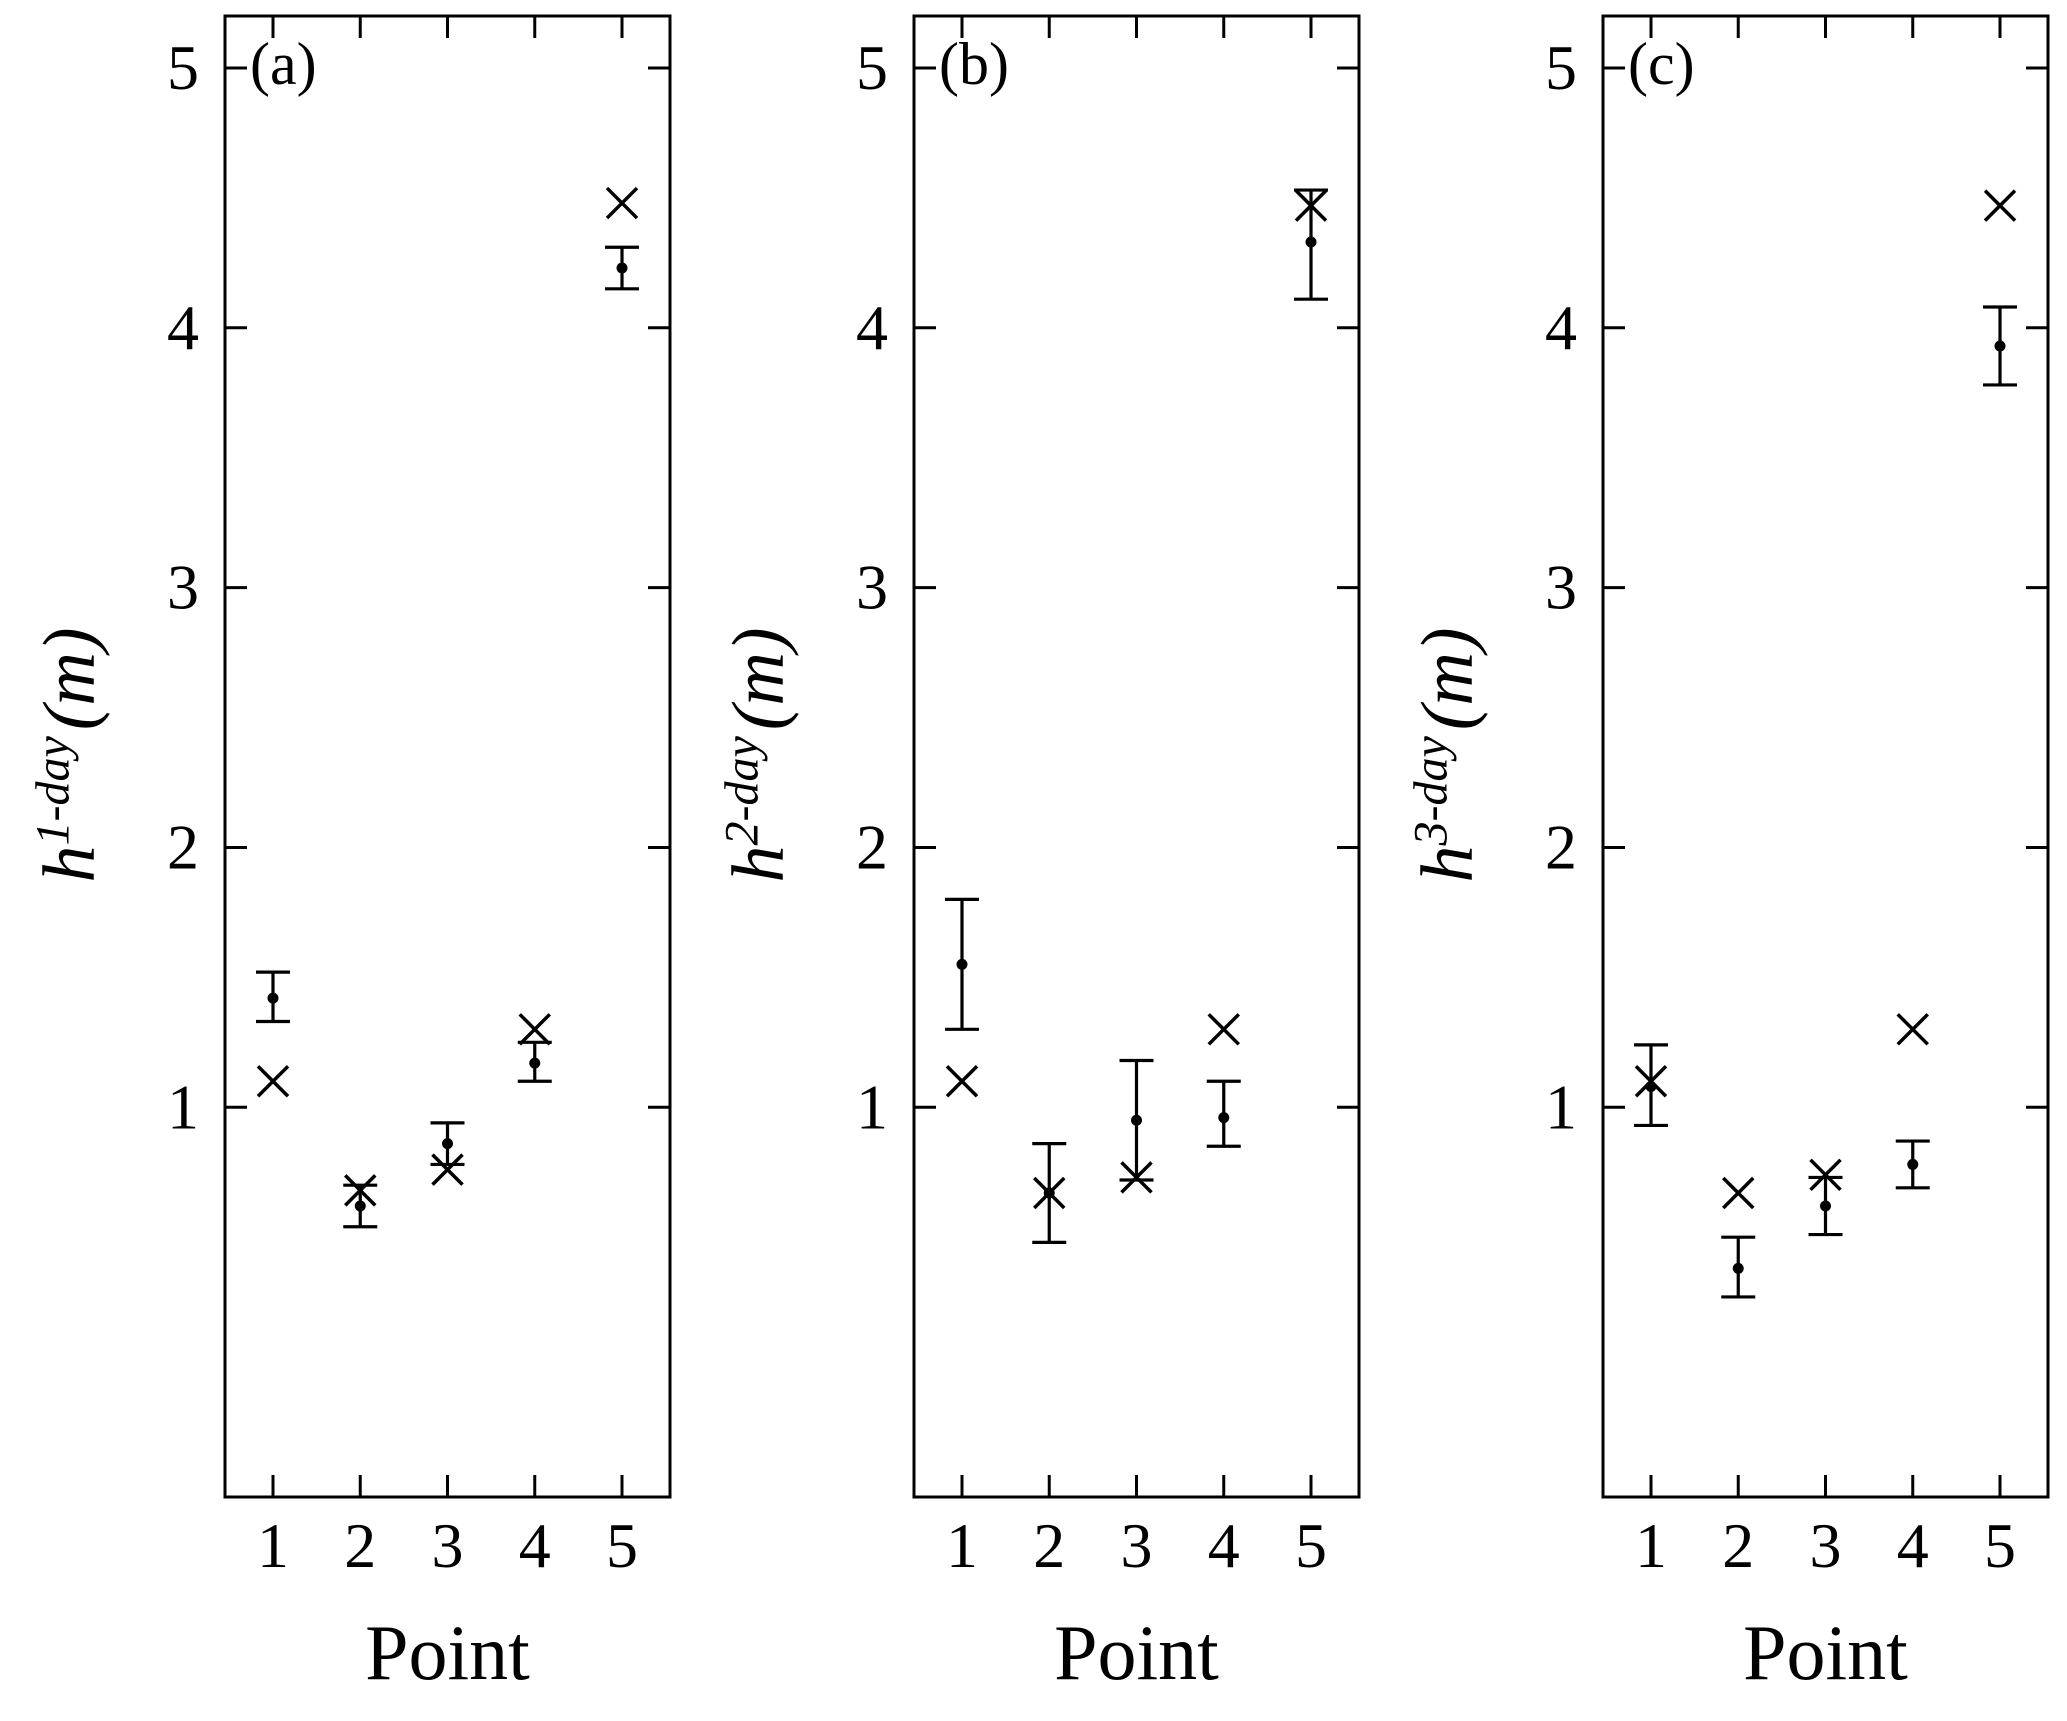 This screenshot has width=2067, height=1721. Describe the element at coordinates (1136, 1652) in the screenshot. I see `panel-b-xlabel: Point` at that location.